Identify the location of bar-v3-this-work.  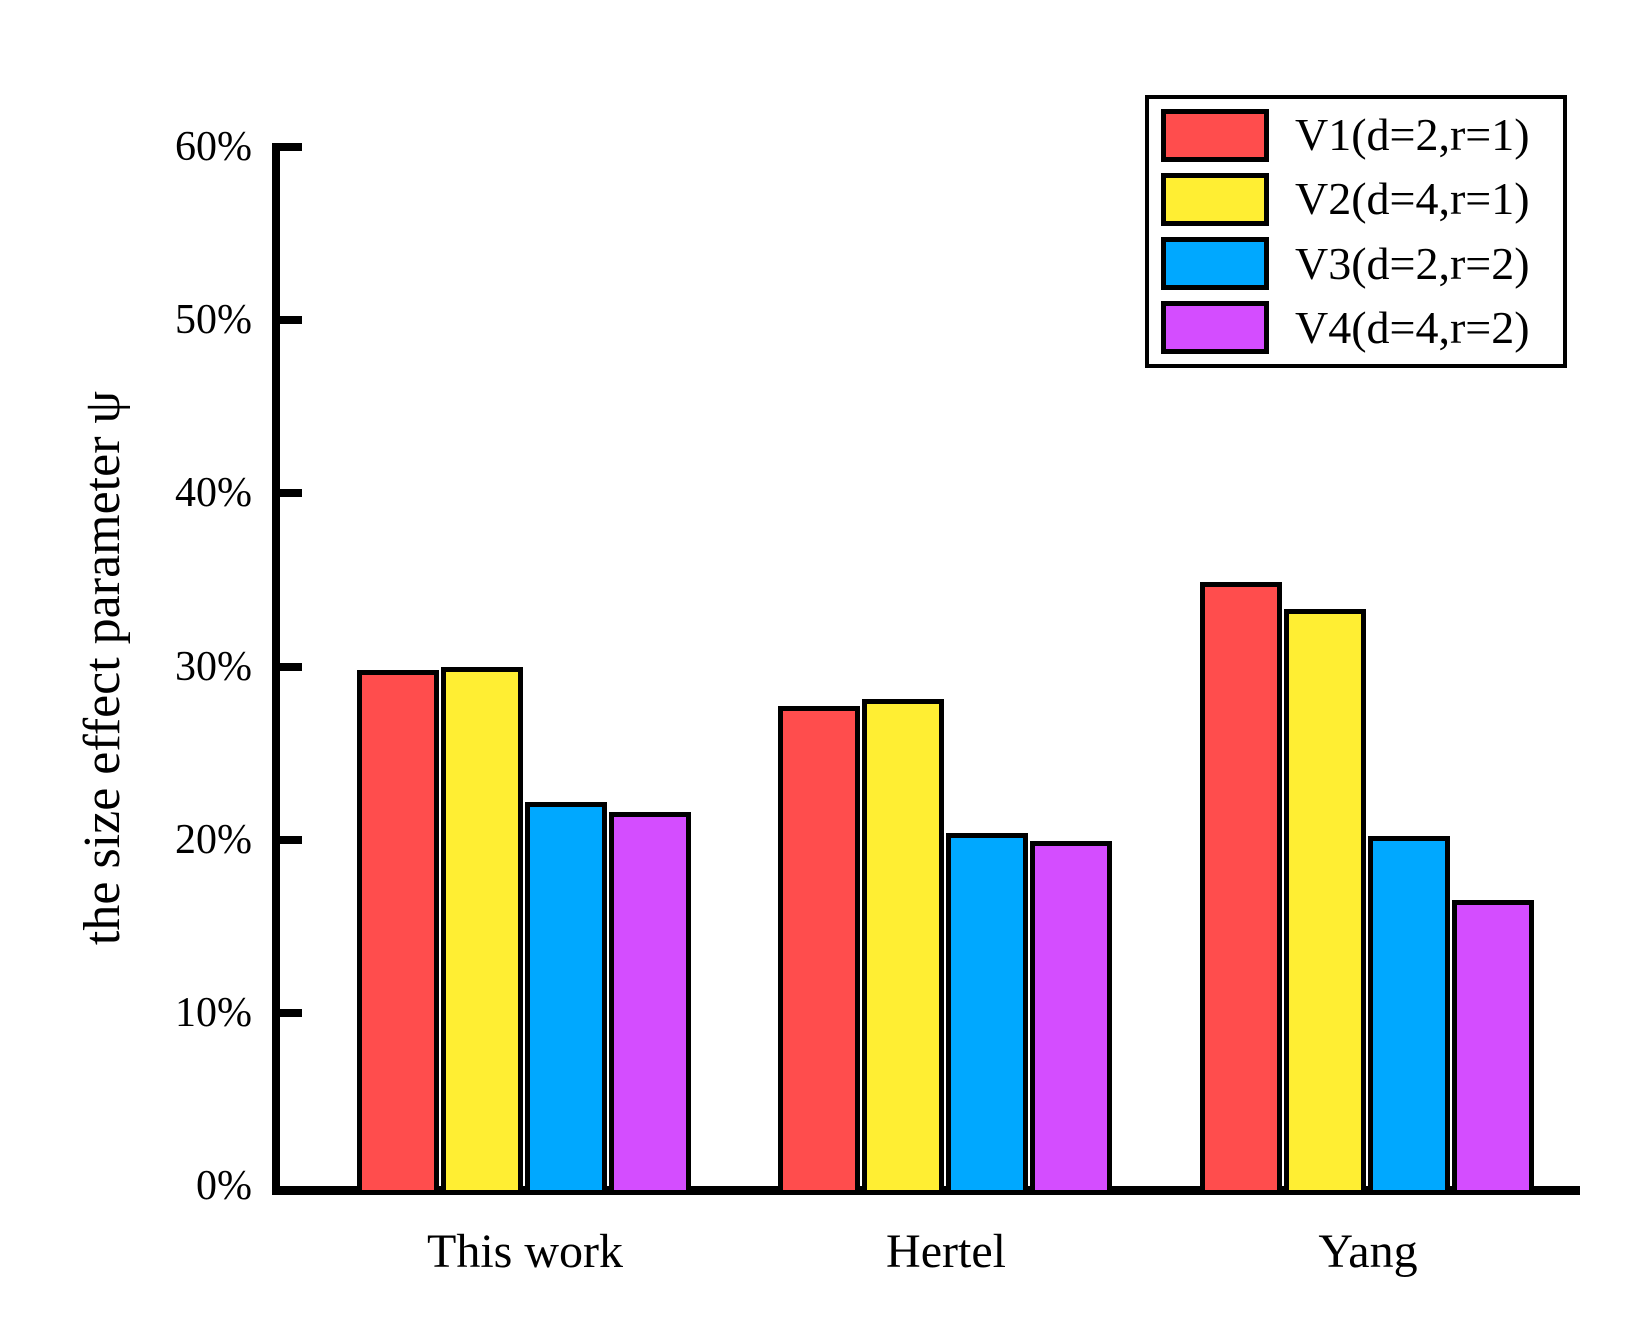
(566, 998).